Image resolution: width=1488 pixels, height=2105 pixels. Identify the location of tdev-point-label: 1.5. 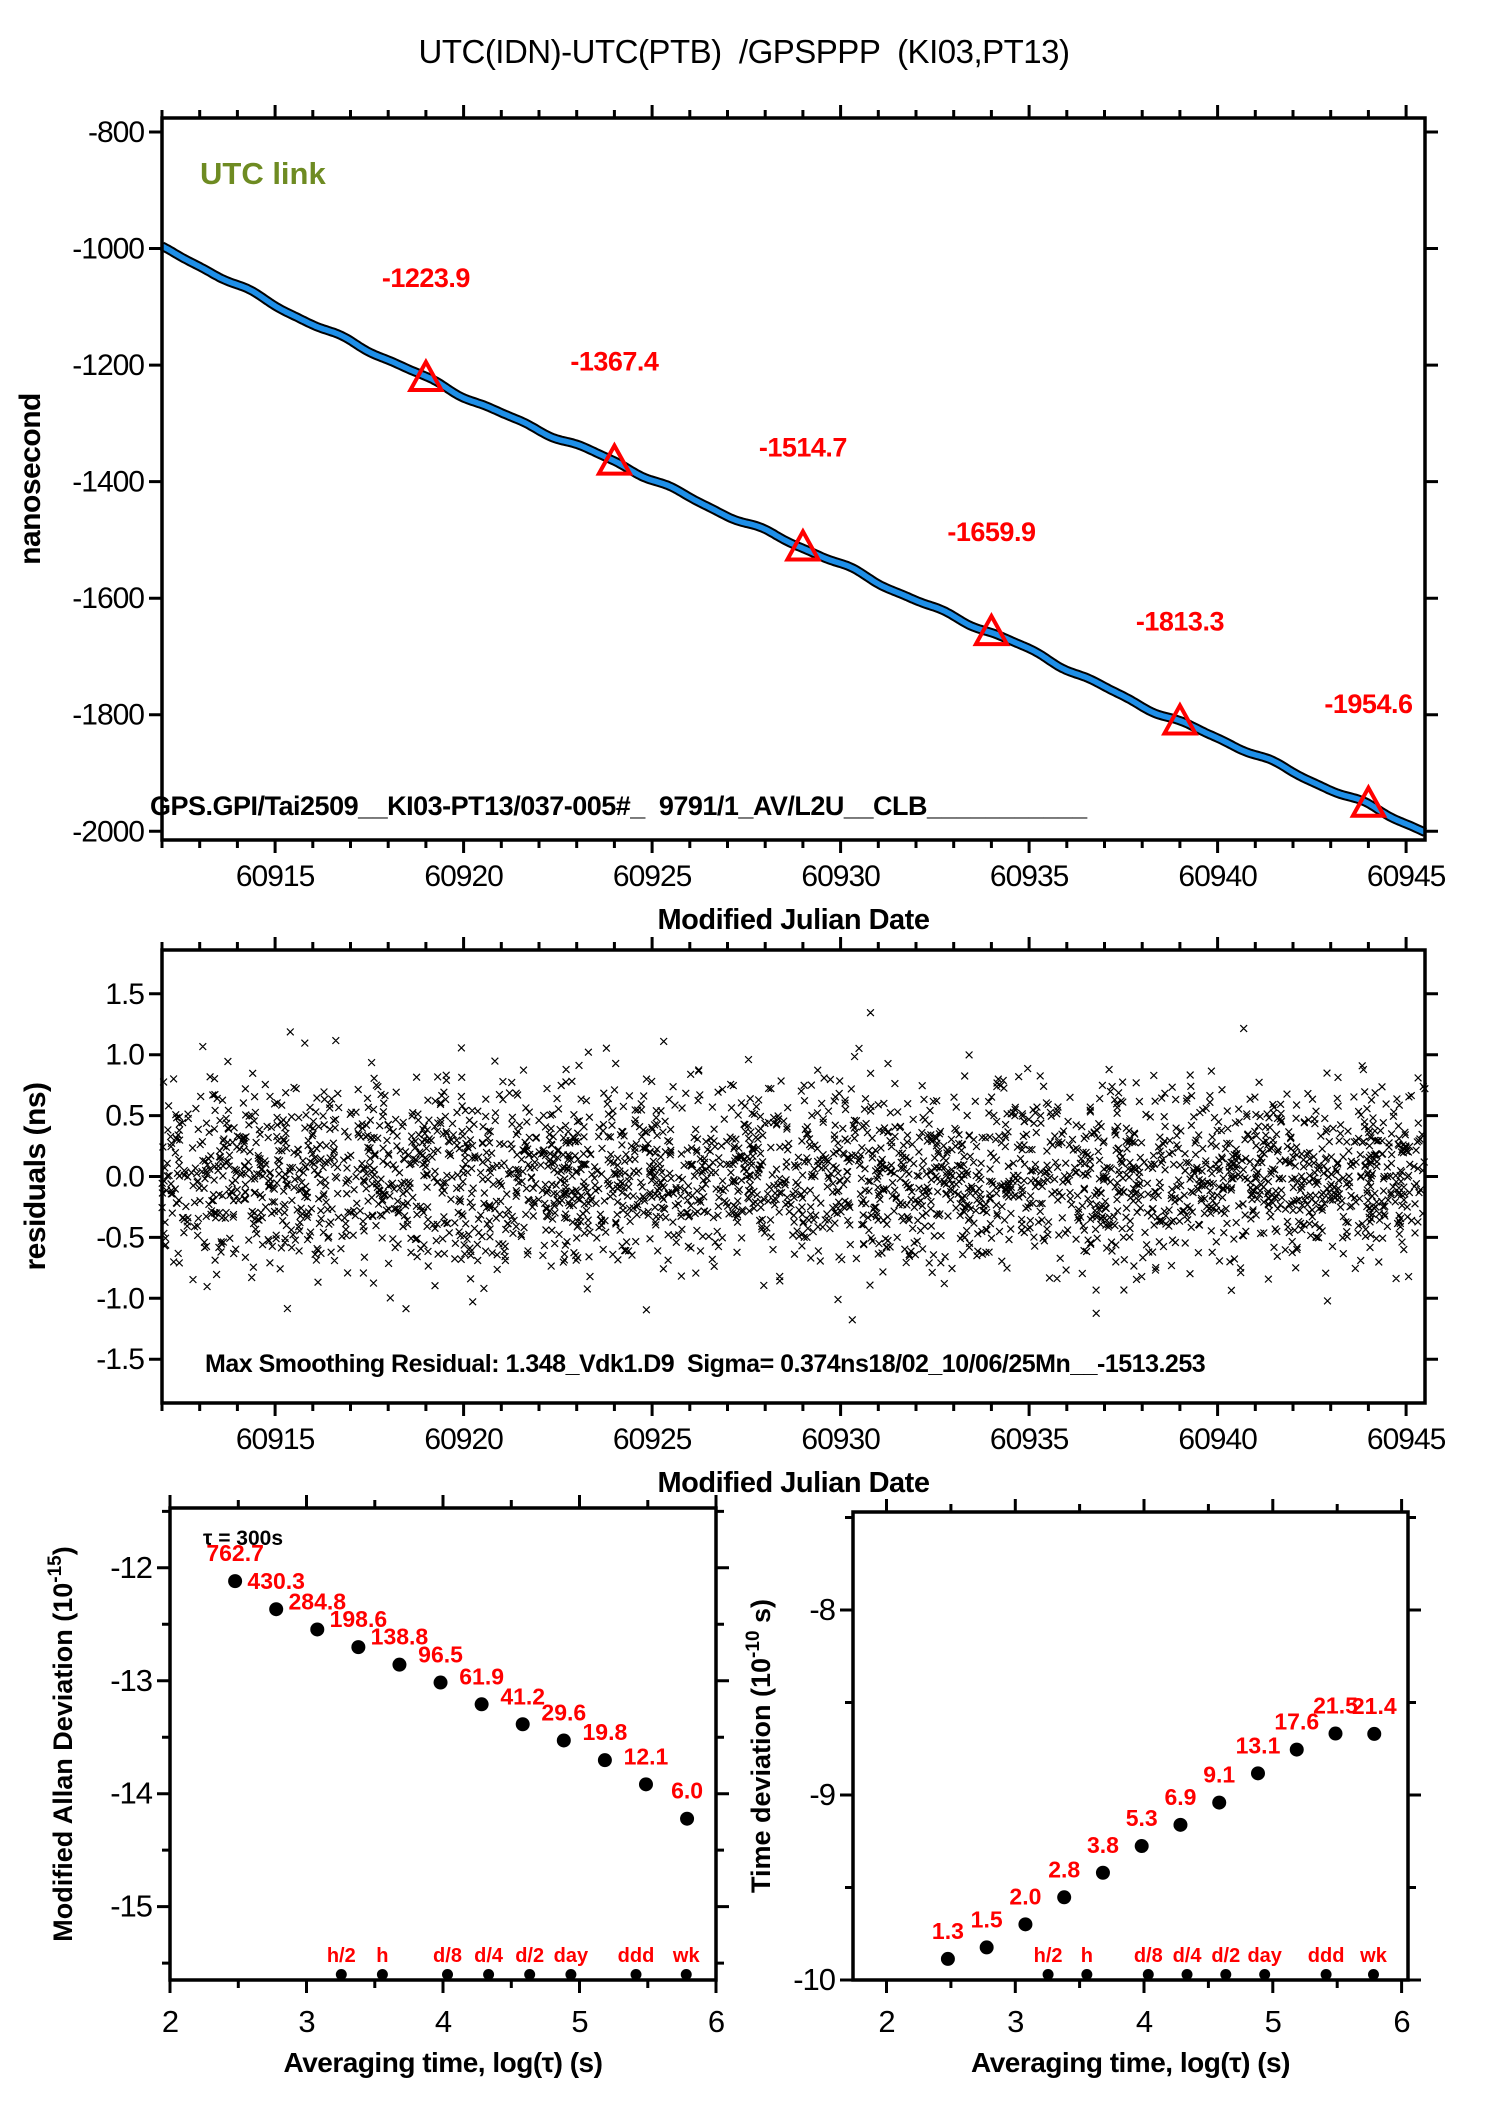
(987, 1919).